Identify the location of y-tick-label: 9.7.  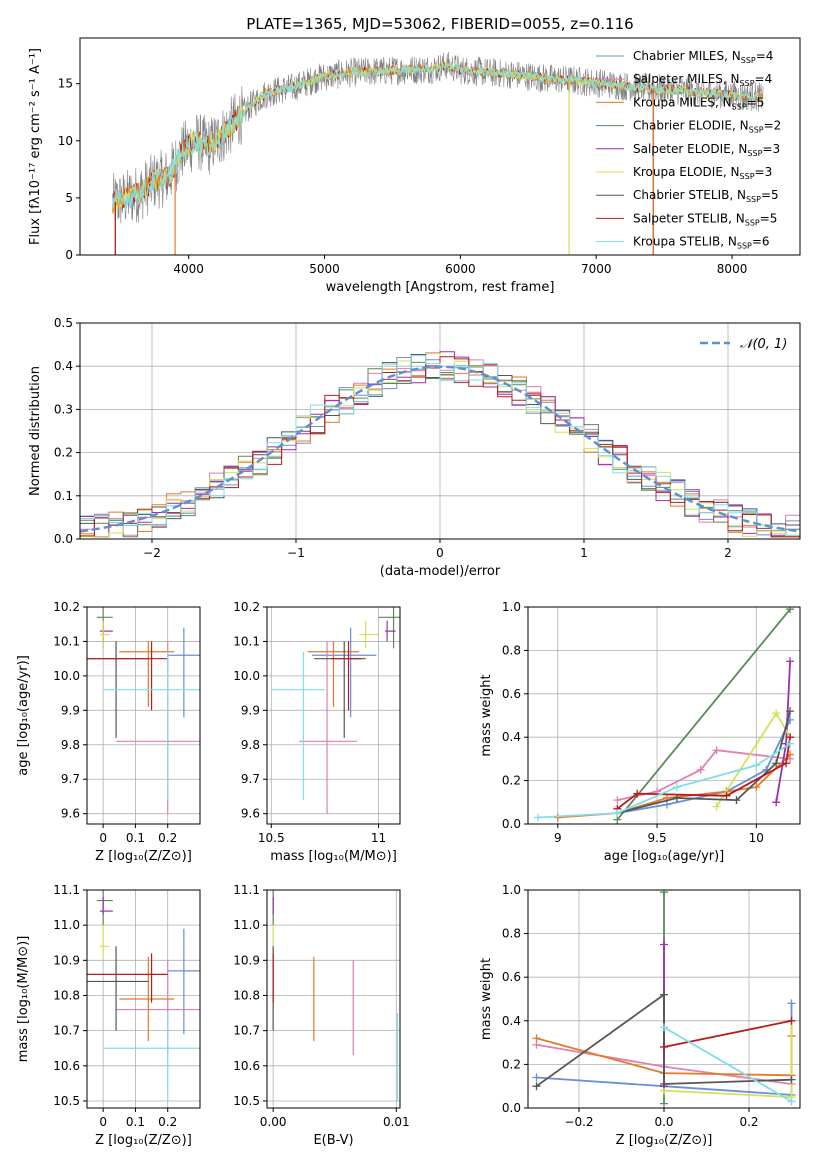
(70, 779).